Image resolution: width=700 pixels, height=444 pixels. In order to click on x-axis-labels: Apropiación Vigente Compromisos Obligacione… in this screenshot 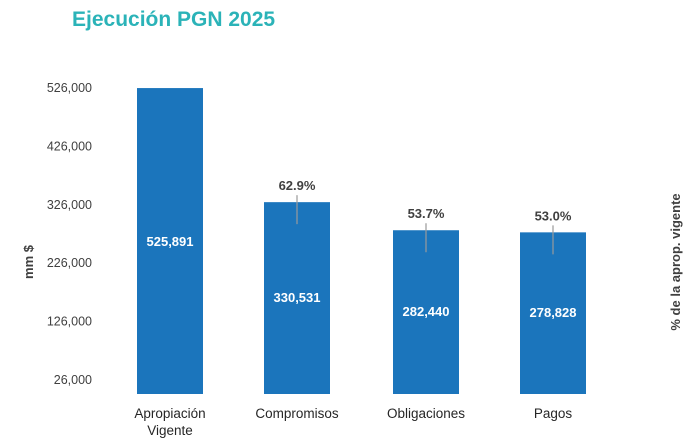, I will do `click(353, 422)`.